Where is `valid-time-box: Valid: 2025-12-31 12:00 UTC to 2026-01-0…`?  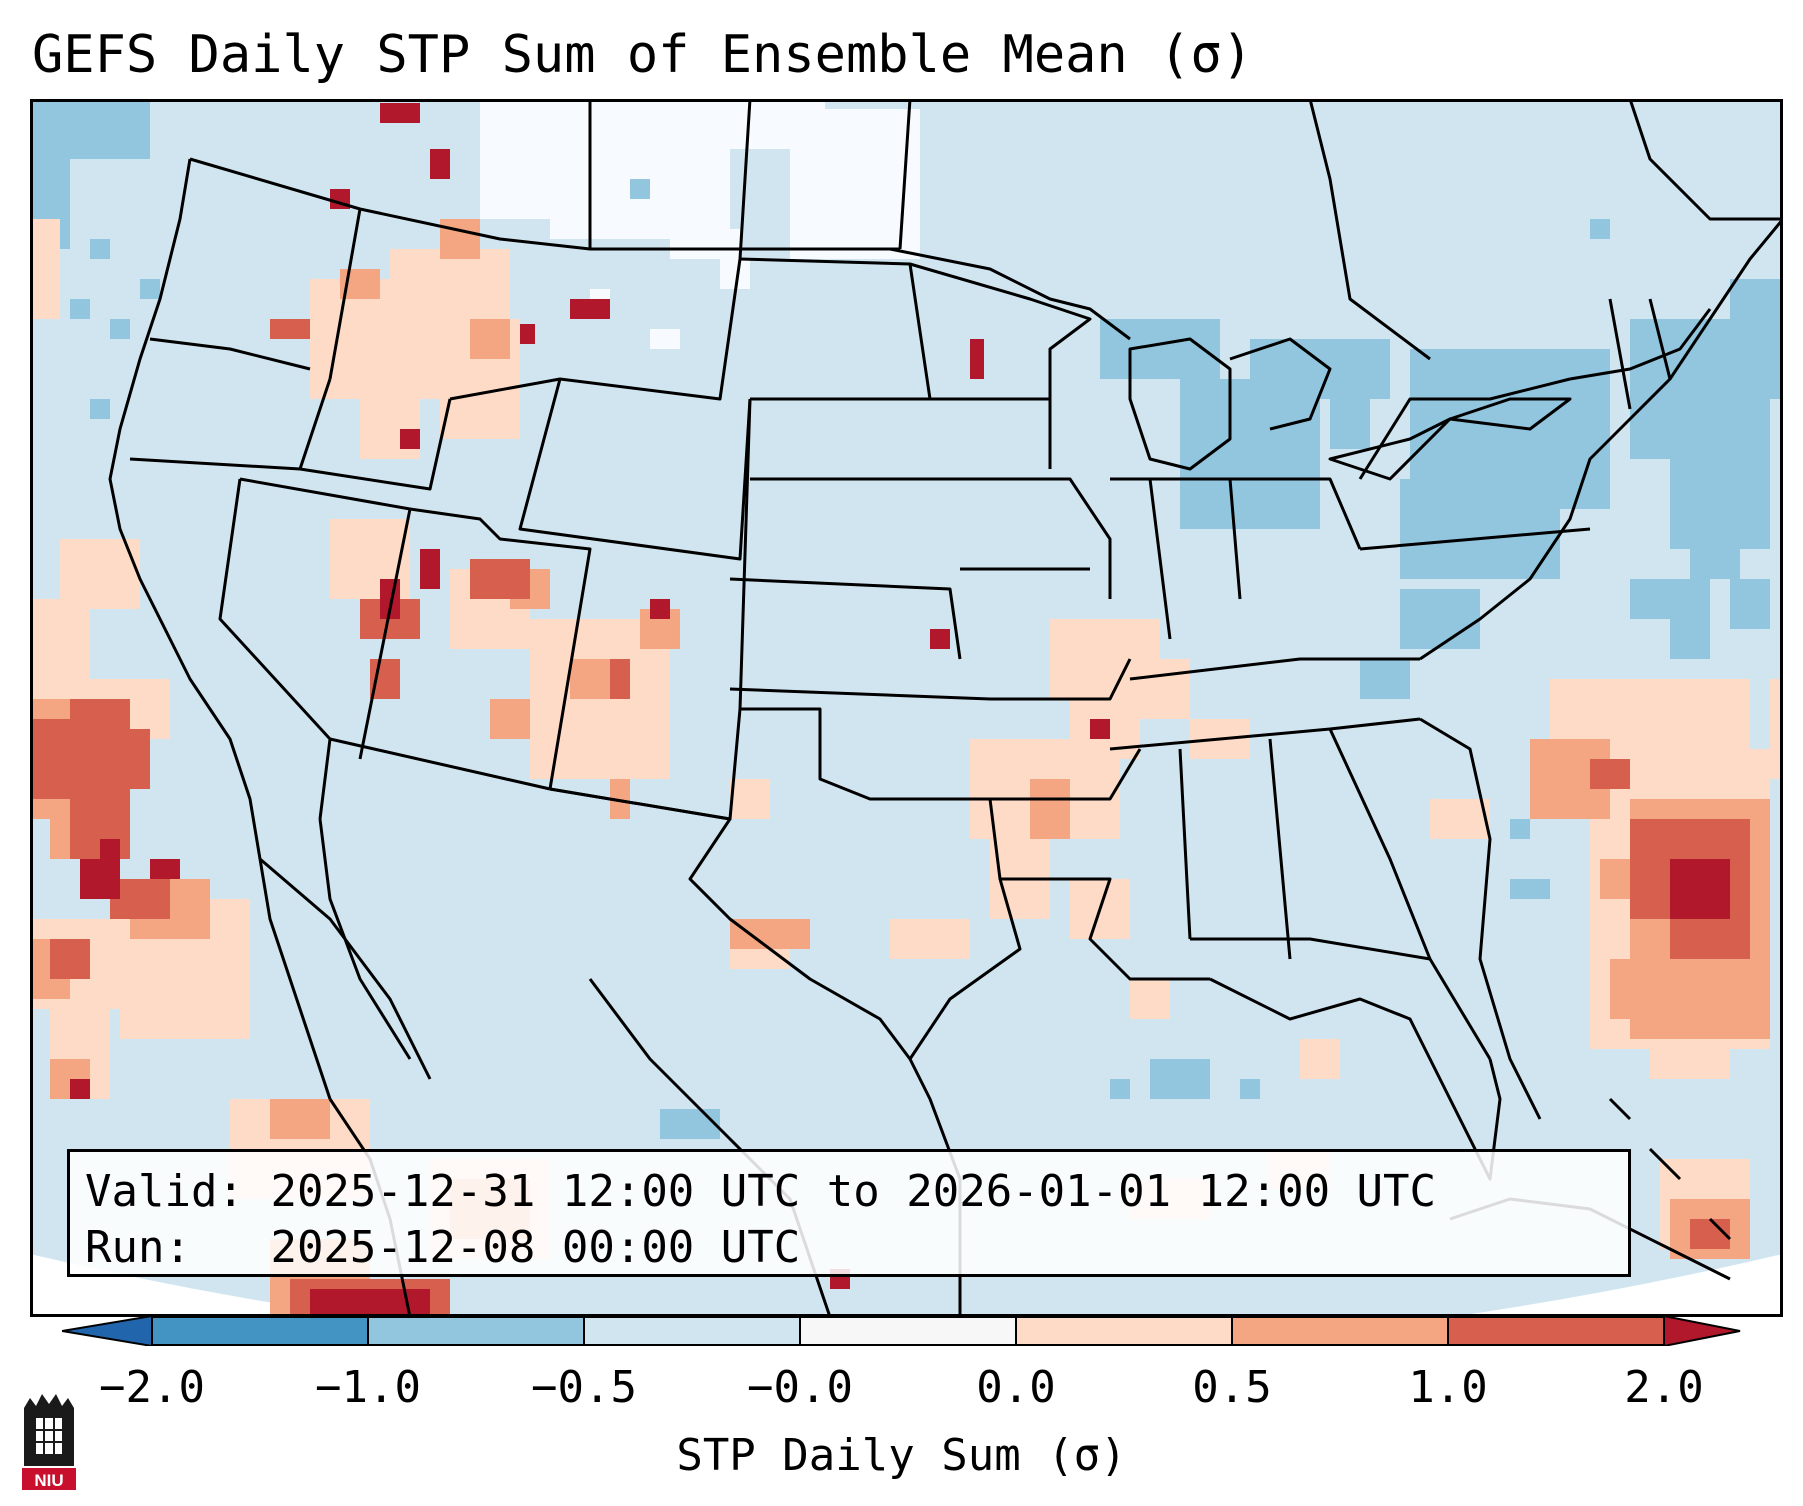
valid-time-box: Valid: 2025-12-31 12:00 UTC to 2026-01-0… is located at coordinates (849, 1213).